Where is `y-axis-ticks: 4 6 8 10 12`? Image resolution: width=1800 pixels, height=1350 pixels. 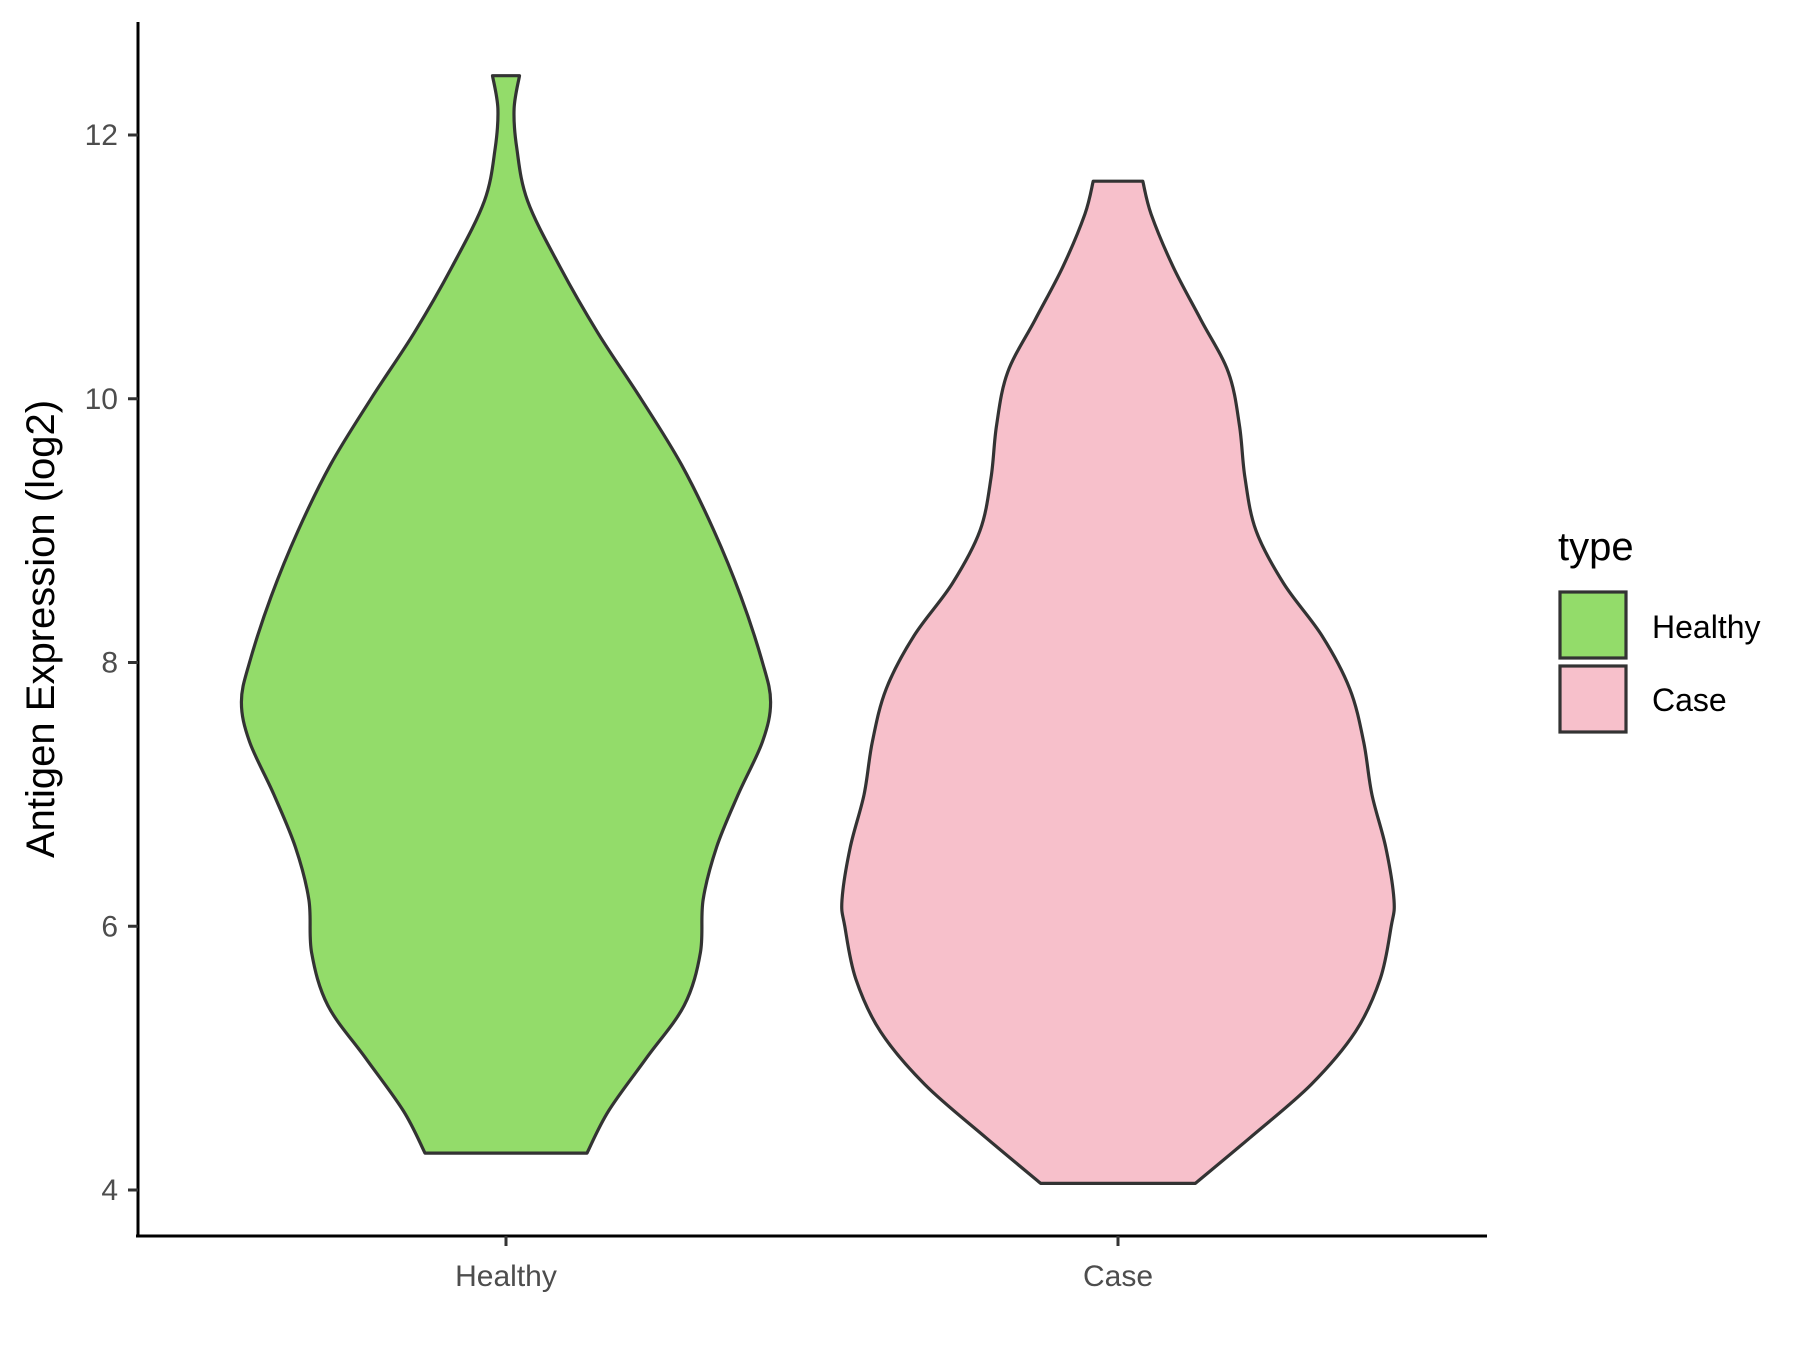
y-axis-ticks: 4 6 8 10 12 is located at coordinates (111, 663).